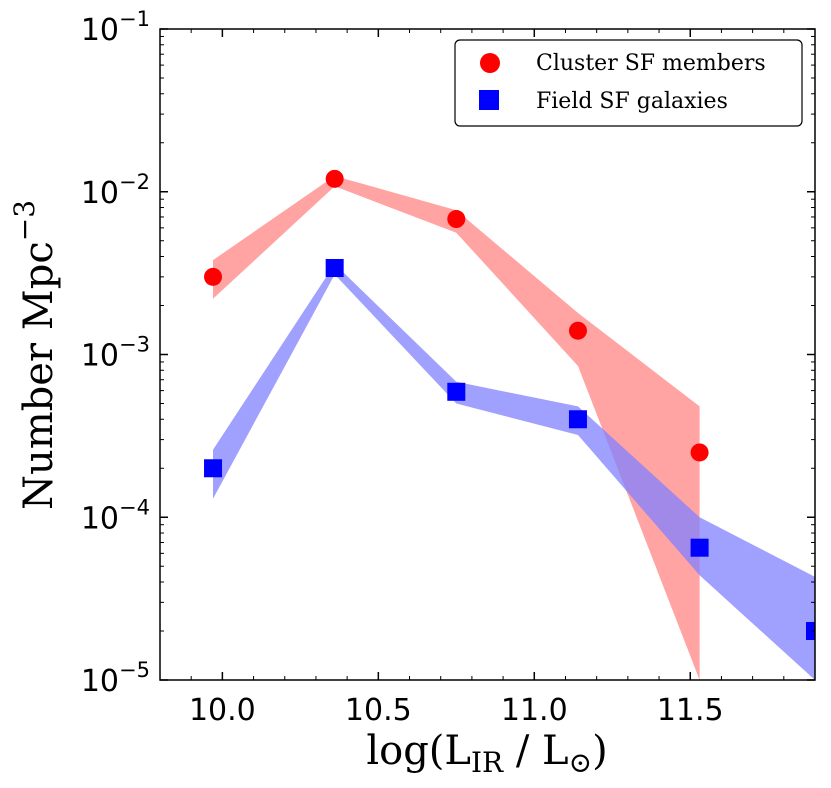  I want to click on y-tick-label: 10⁻², so click(115, 190).